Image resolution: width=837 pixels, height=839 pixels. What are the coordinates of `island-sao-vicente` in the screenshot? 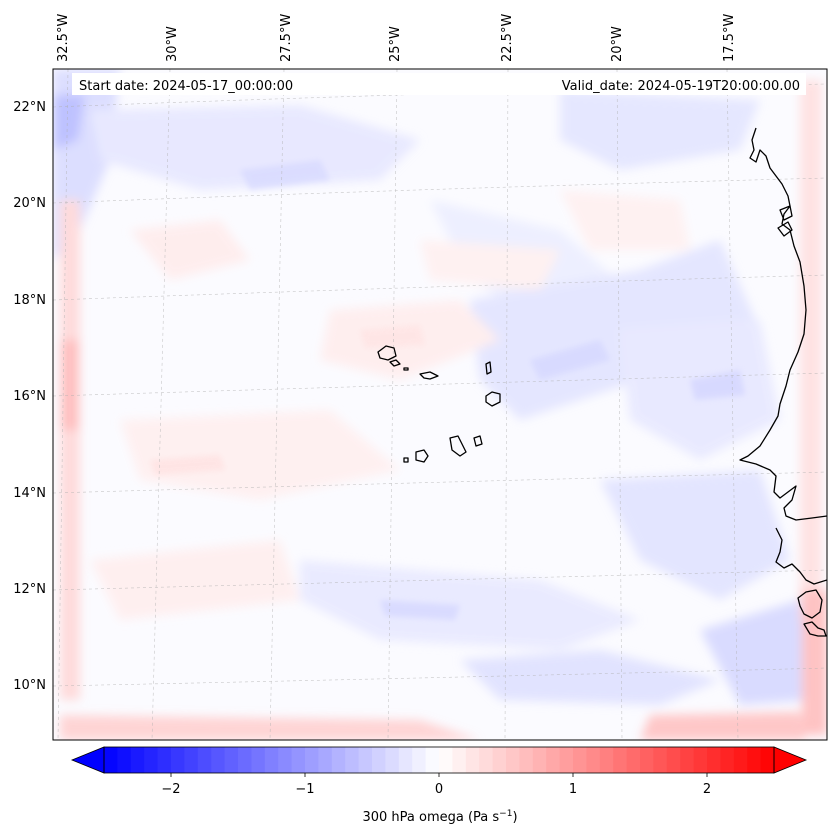 It's located at (395, 363).